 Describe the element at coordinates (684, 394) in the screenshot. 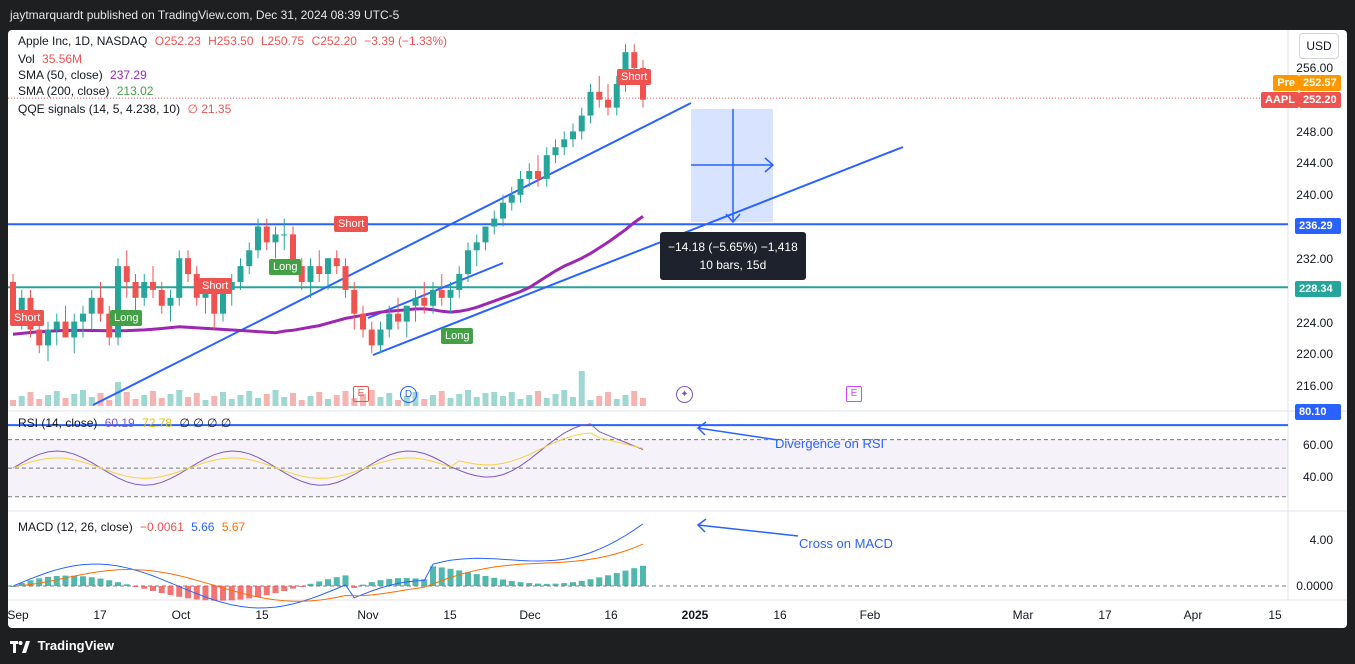

I see `sparkle-icon: ✦` at that location.